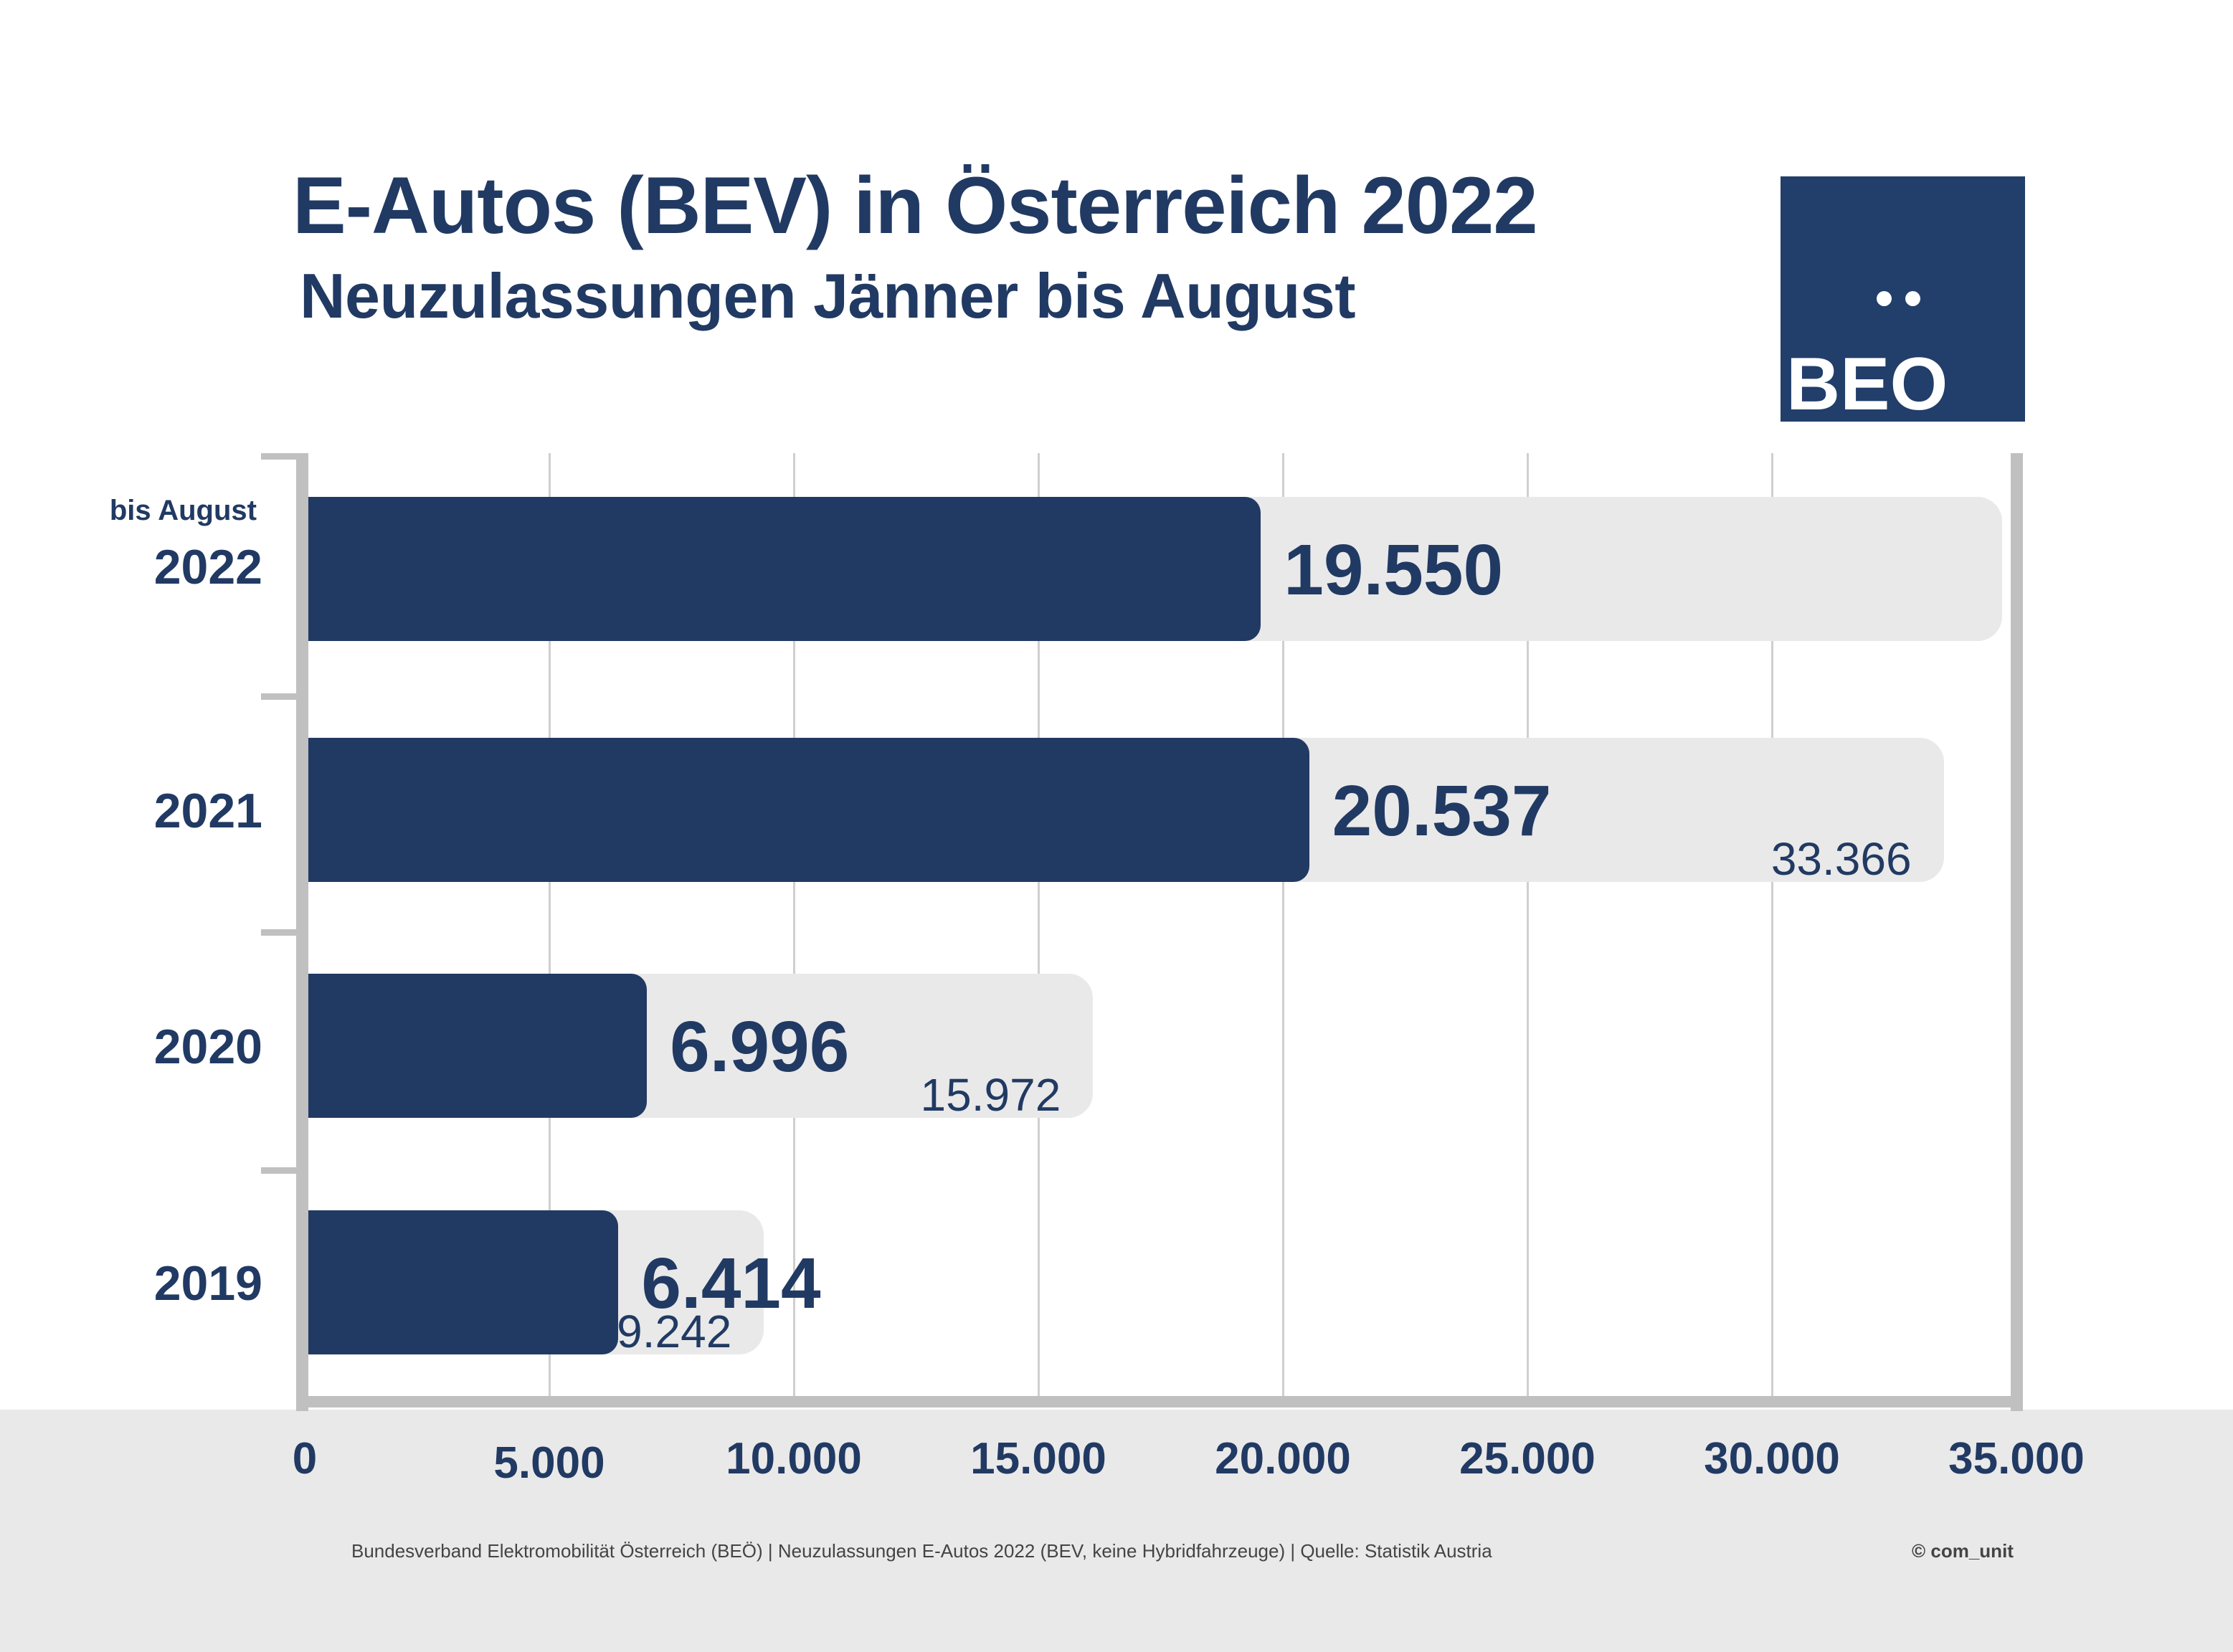  What do you see at coordinates (915, 205) in the screenshot?
I see `chart-title: E-Autos (BEV) in Österreich 2022` at bounding box center [915, 205].